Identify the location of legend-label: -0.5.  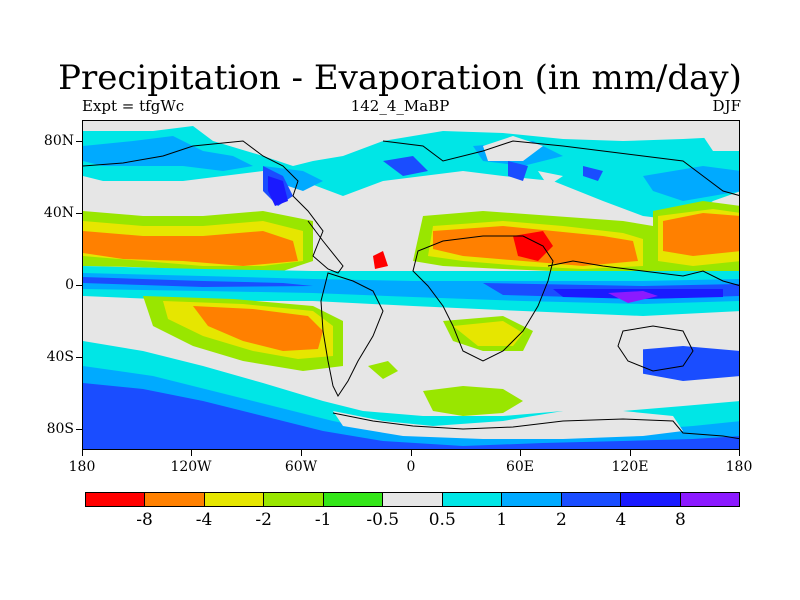
(383, 520).